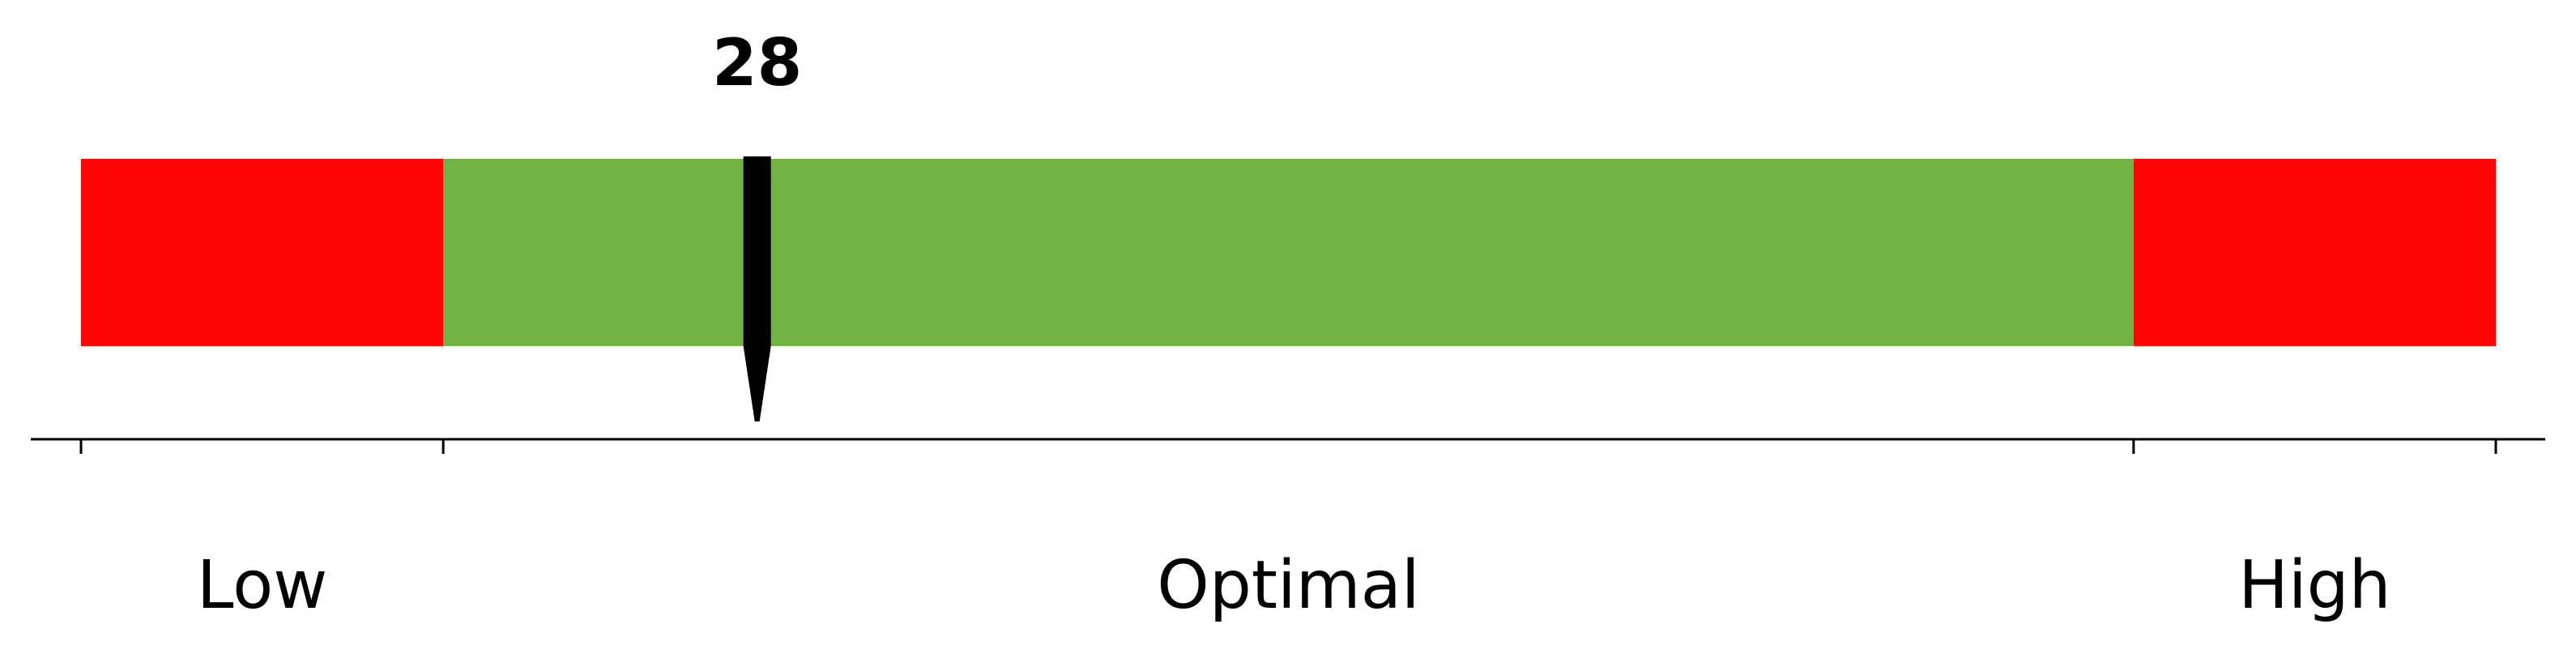  I want to click on zone-label-optimal: Optimal, so click(1288, 585).